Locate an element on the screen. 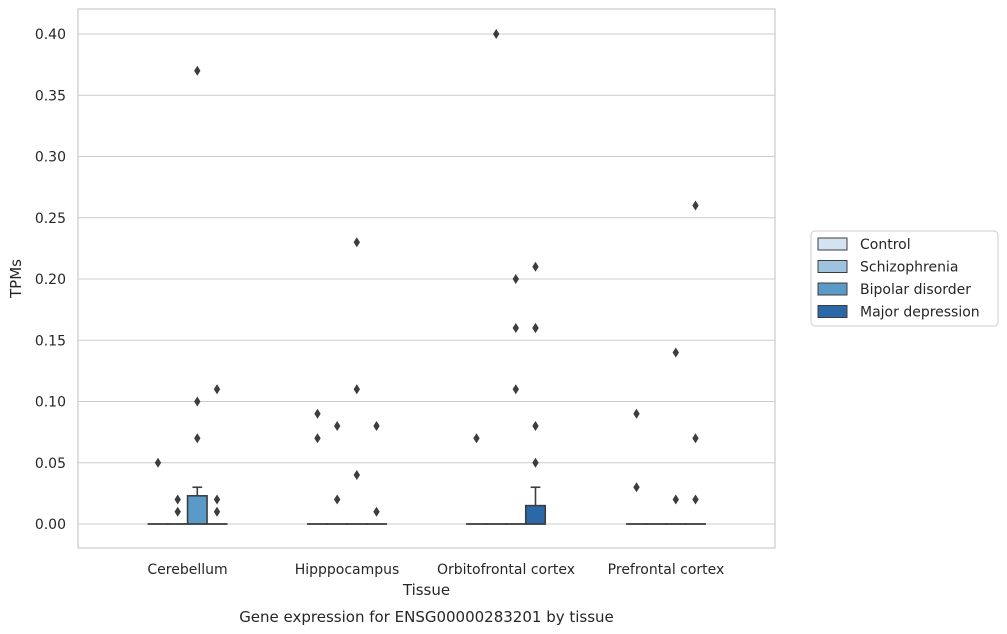  y-tick-label: 0.15 is located at coordinates (50, 341).